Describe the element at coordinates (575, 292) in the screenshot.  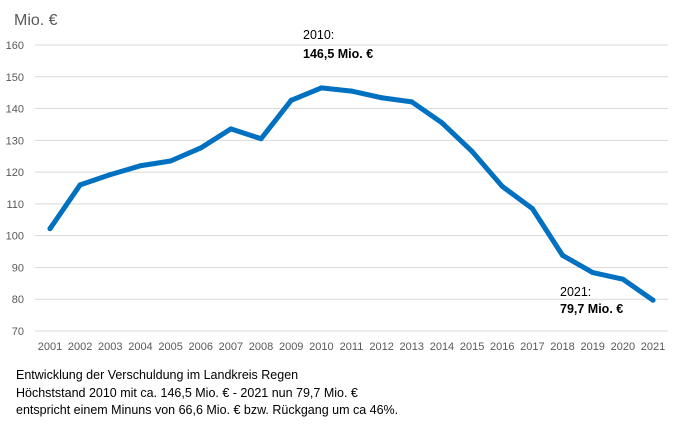
I see `annotation-2021-year: 2021:` at that location.